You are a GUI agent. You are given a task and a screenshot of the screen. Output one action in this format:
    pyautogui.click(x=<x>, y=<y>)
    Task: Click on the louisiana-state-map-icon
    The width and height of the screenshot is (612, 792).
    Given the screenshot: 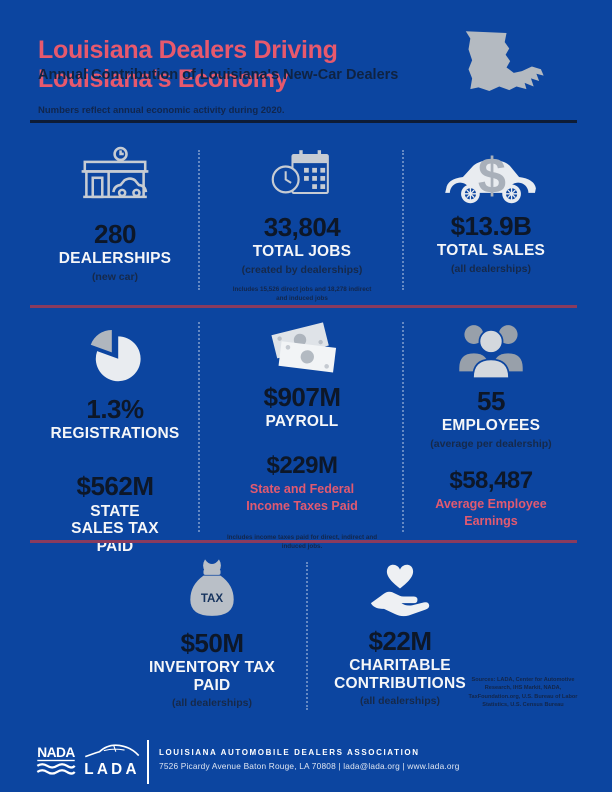 What is the action you would take?
    pyautogui.click(x=502, y=67)
    